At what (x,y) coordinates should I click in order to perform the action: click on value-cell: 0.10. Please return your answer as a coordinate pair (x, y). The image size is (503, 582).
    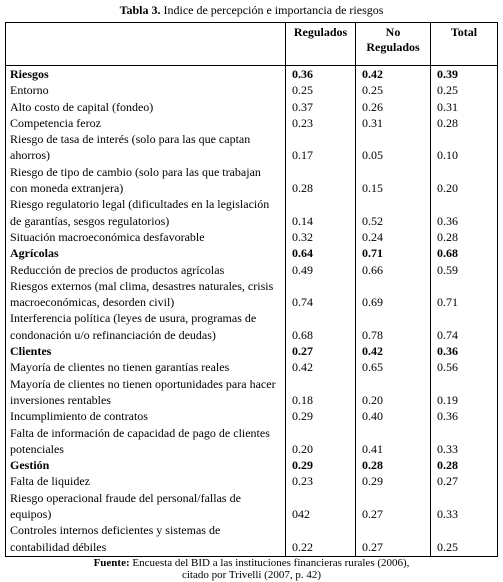
    Looking at the image, I should click on (464, 147).